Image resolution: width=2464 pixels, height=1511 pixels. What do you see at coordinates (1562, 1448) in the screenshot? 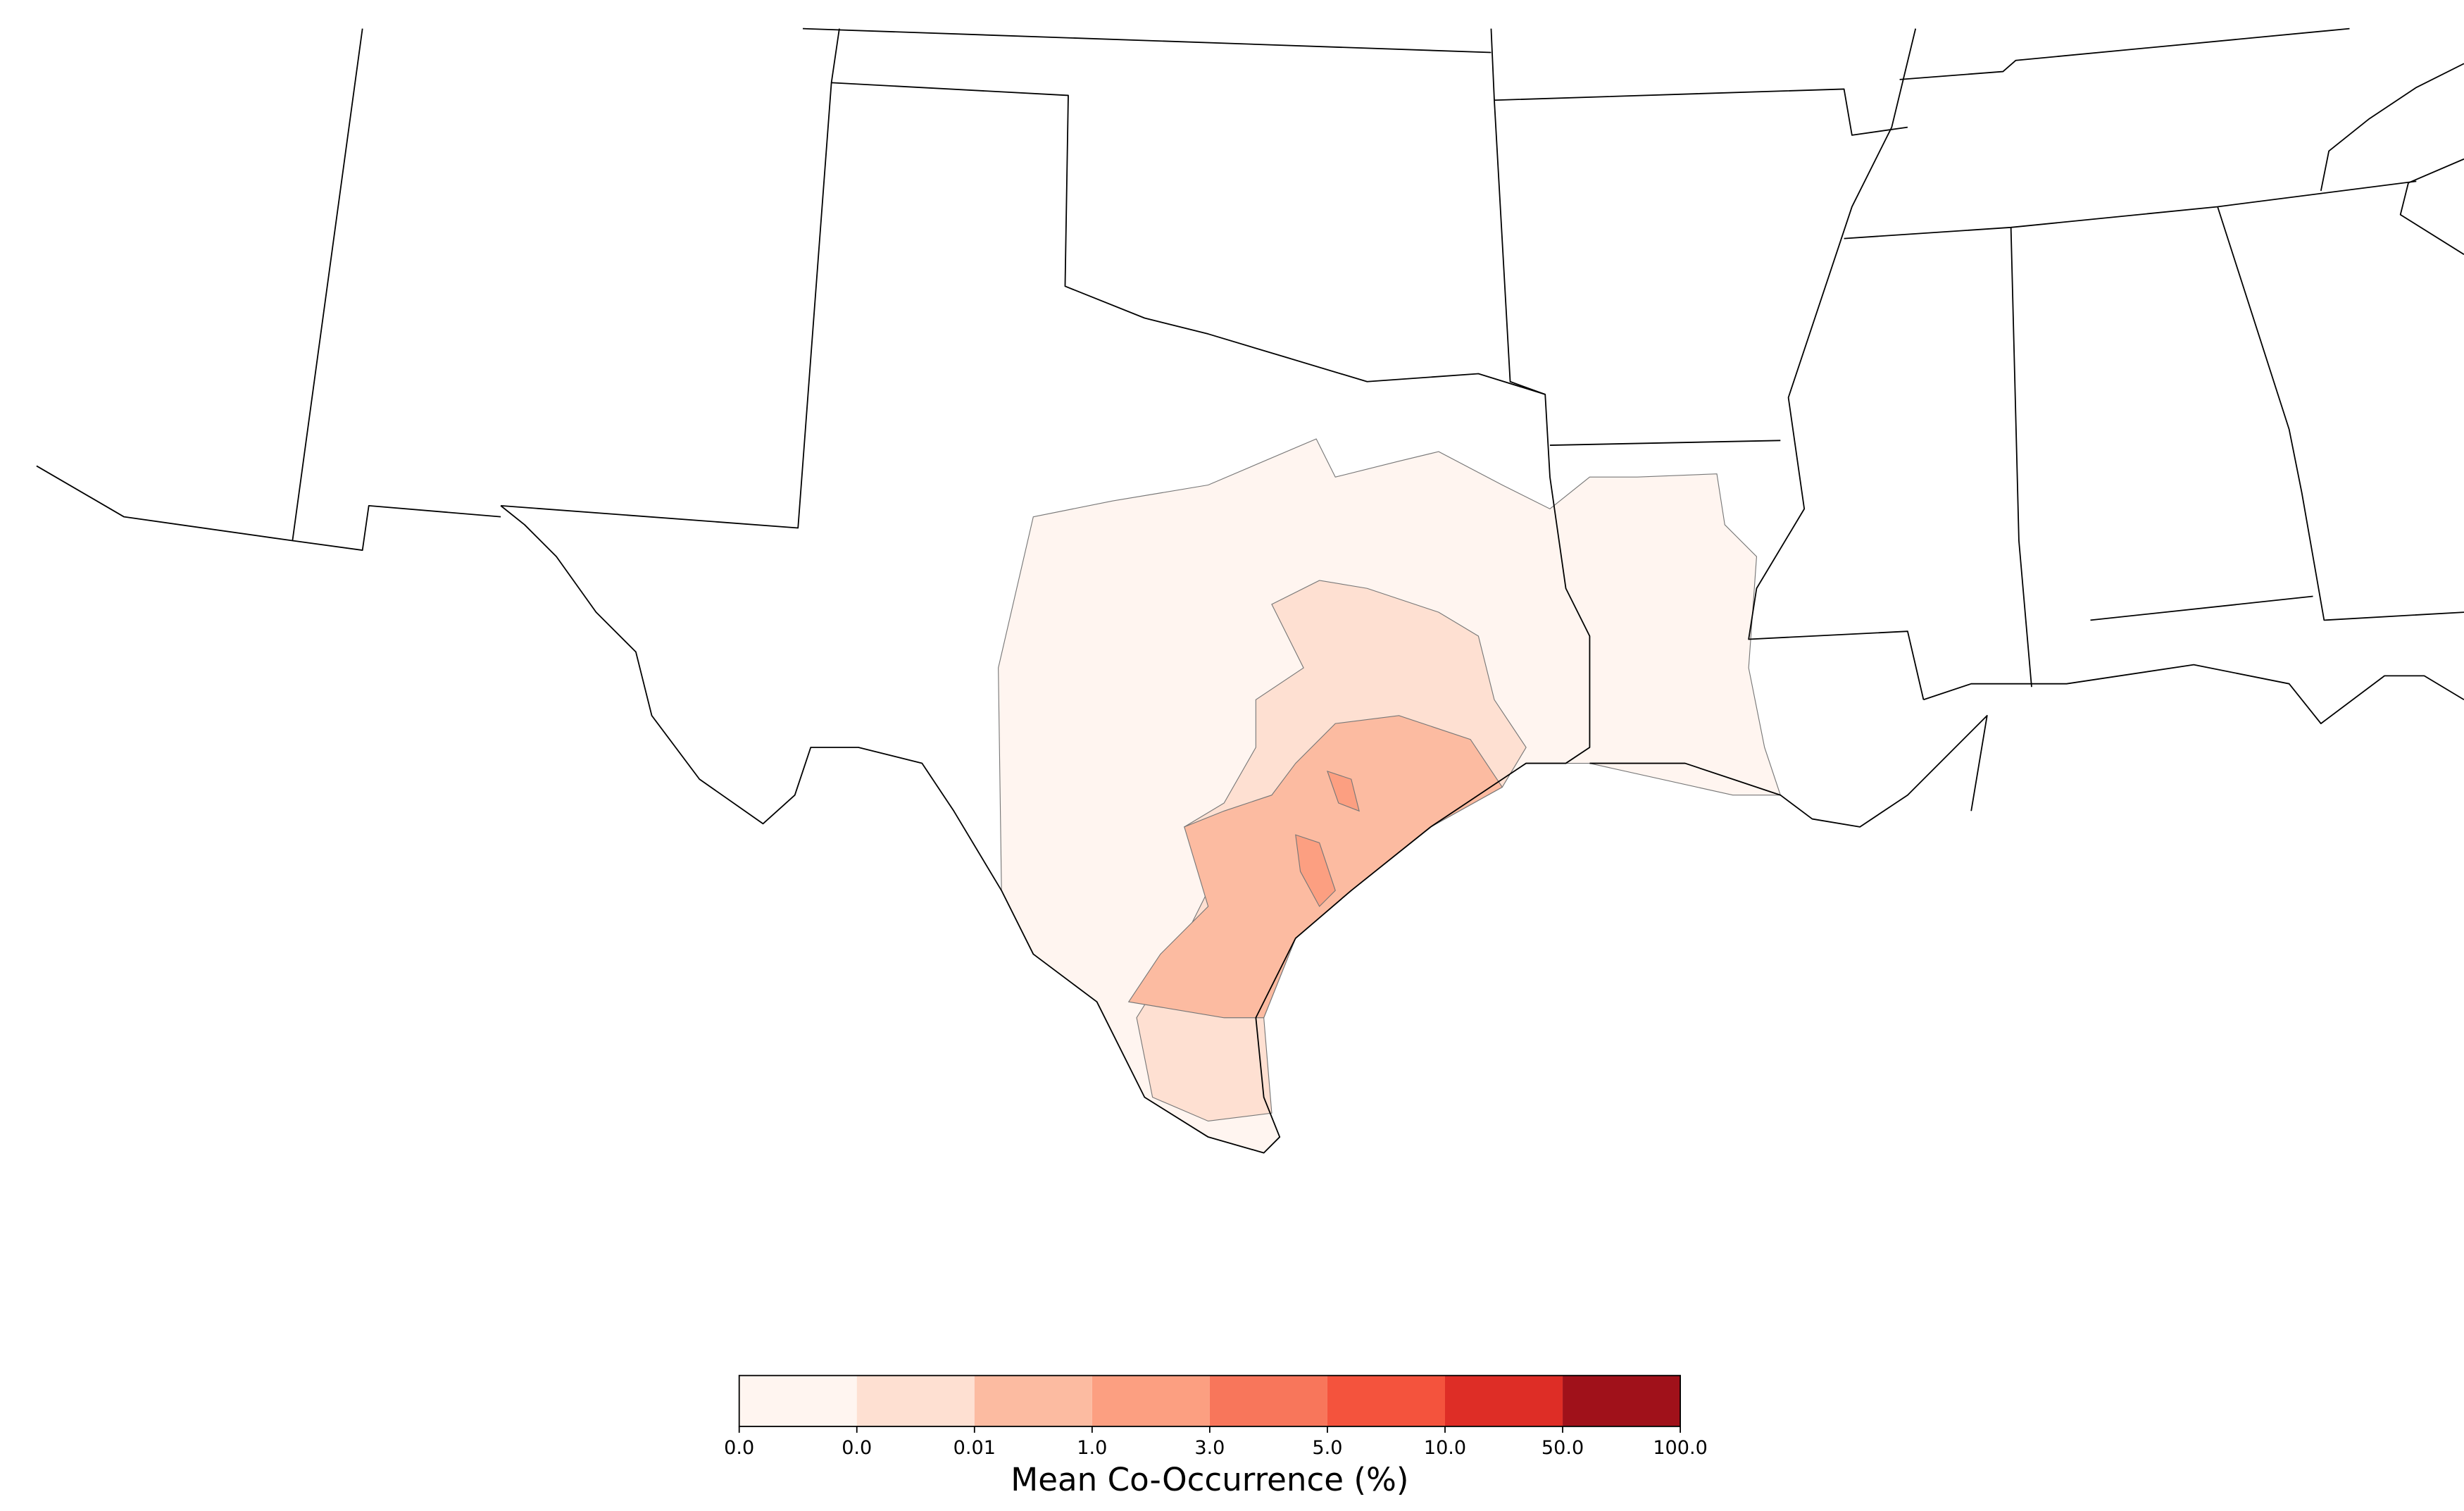
I see `colorbar-tick-label: 50.0` at bounding box center [1562, 1448].